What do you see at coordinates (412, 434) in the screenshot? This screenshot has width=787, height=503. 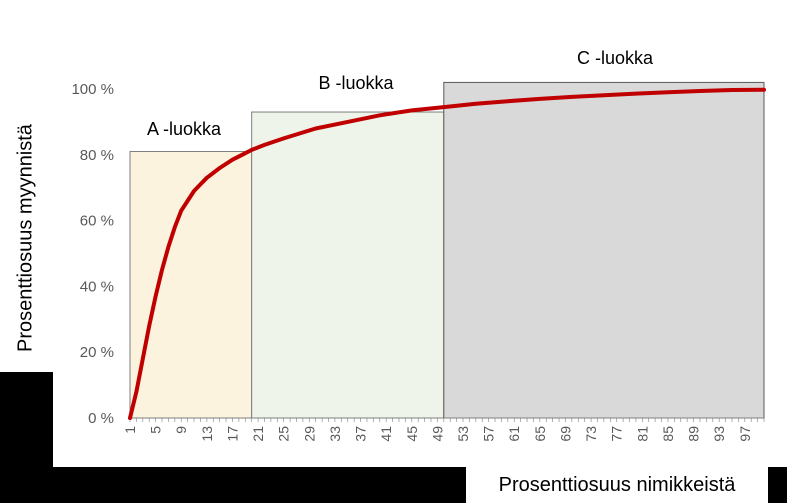 I see `x-tick-label: 45` at bounding box center [412, 434].